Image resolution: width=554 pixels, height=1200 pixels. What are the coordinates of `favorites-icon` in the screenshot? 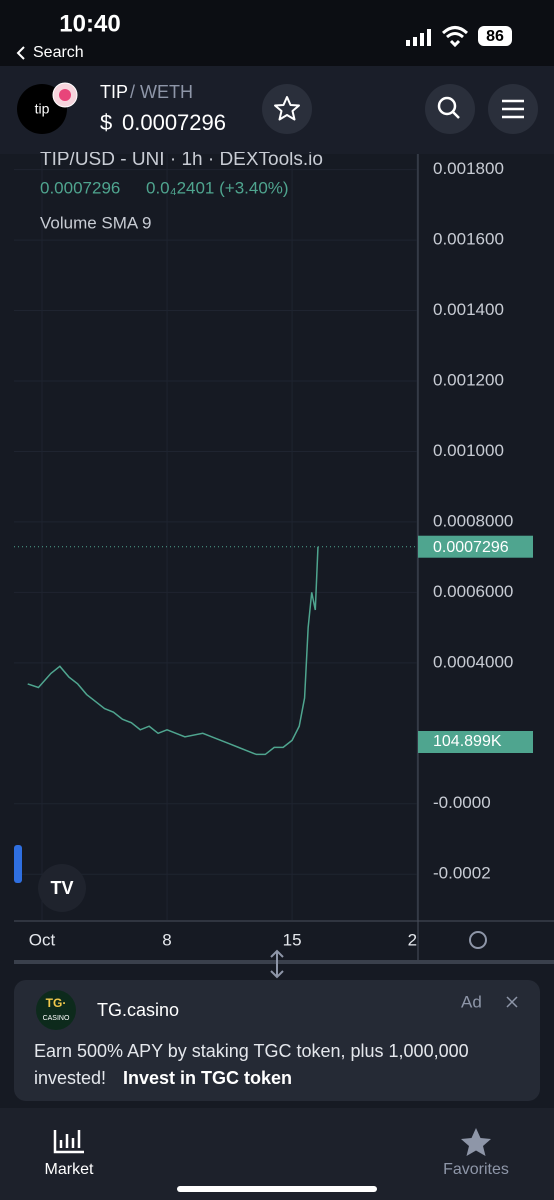 It's located at (476, 1142).